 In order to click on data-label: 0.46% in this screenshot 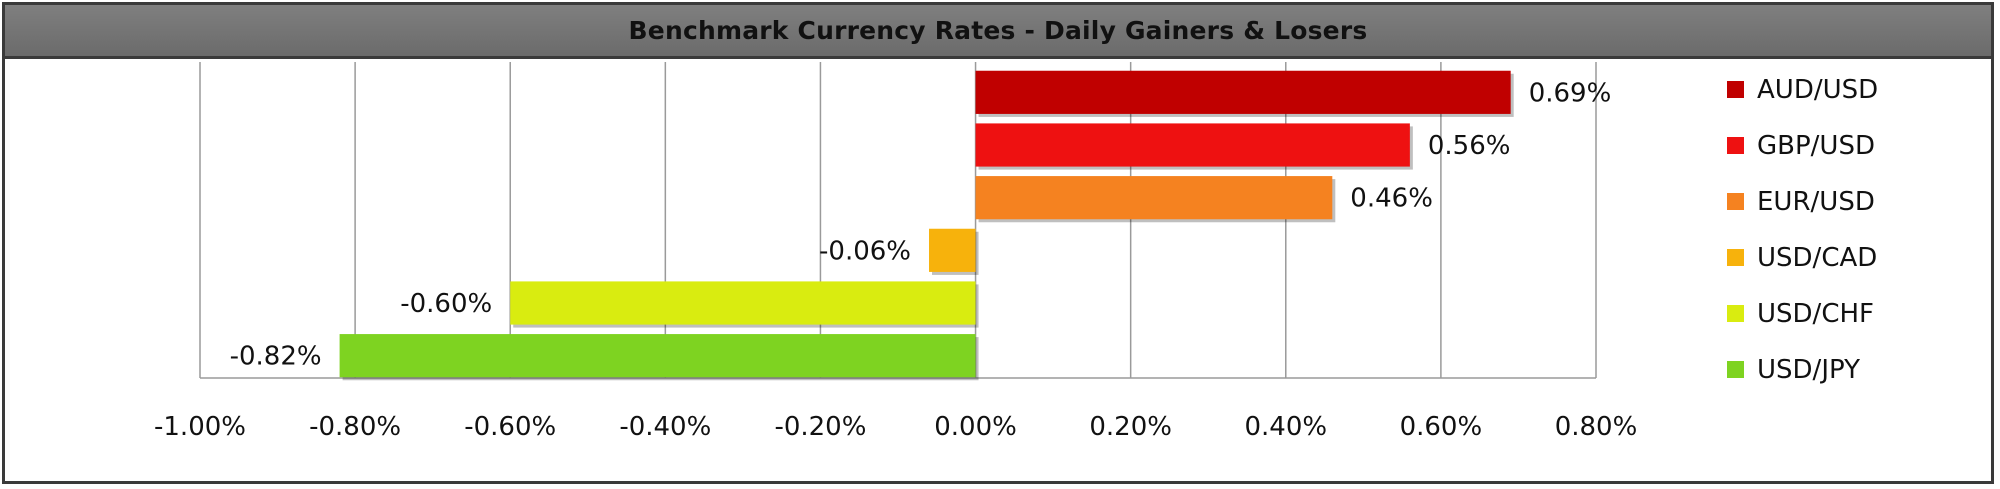, I will do `click(1391, 199)`.